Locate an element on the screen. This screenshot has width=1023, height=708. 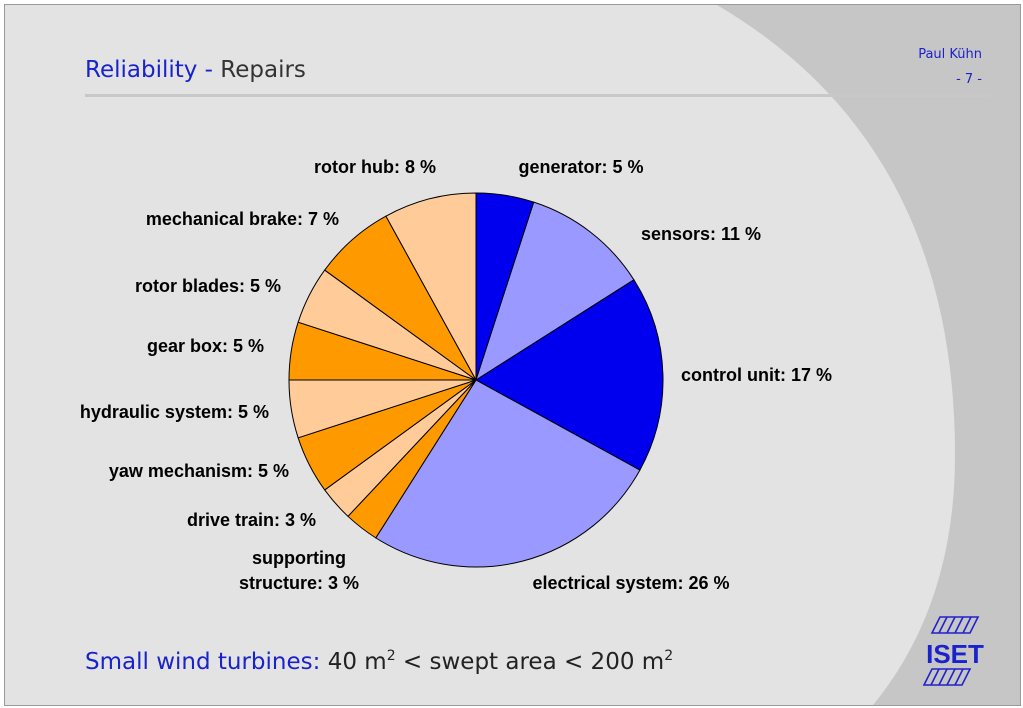
page-number: - 7 - is located at coordinates (969, 79).